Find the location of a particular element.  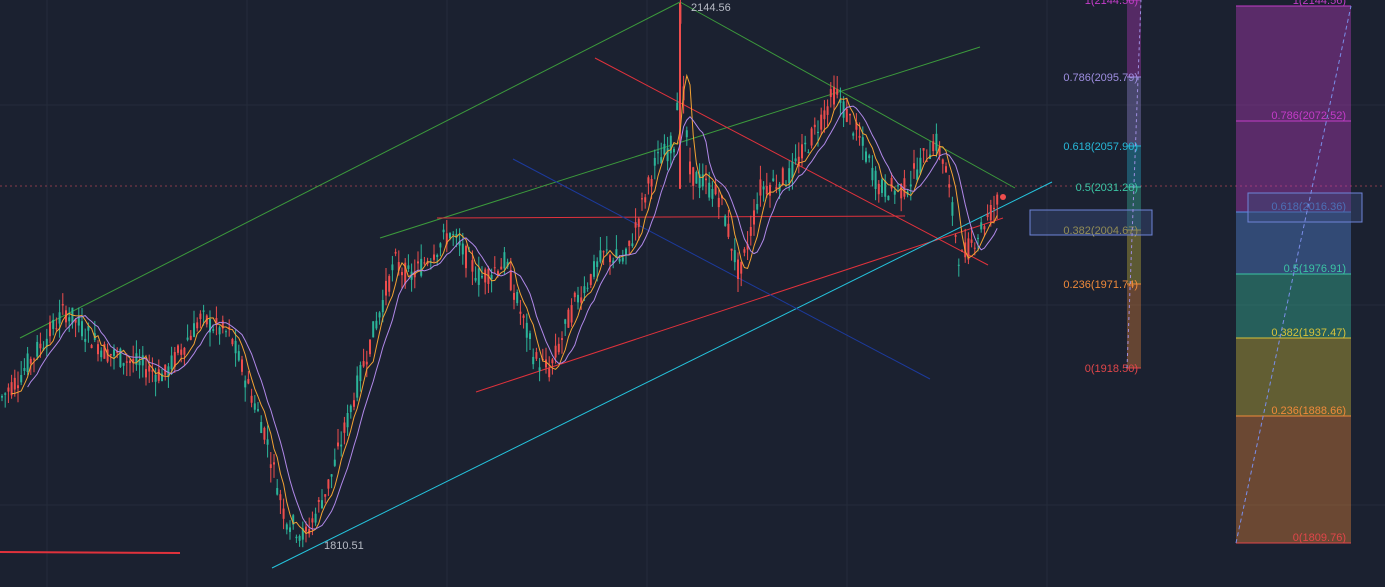

horizontal-red is located at coordinates (671, 217).